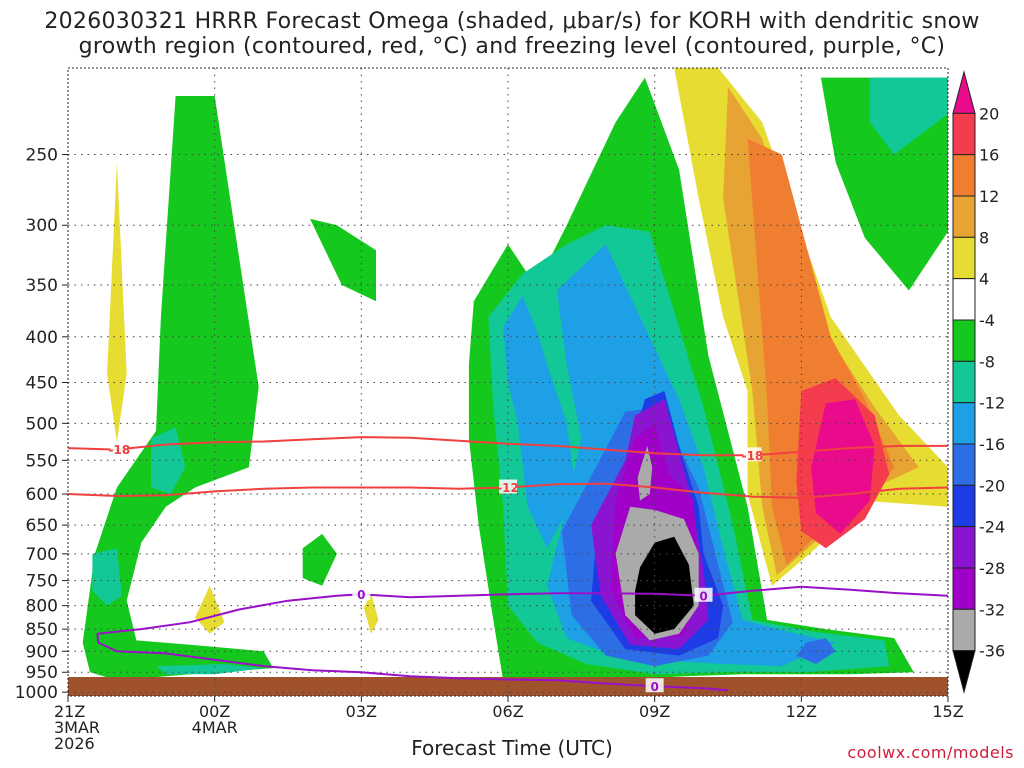 The height and width of the screenshot is (768, 1024). What do you see at coordinates (989, 113) in the screenshot?
I see `colorbar-label-0: 20` at bounding box center [989, 113].